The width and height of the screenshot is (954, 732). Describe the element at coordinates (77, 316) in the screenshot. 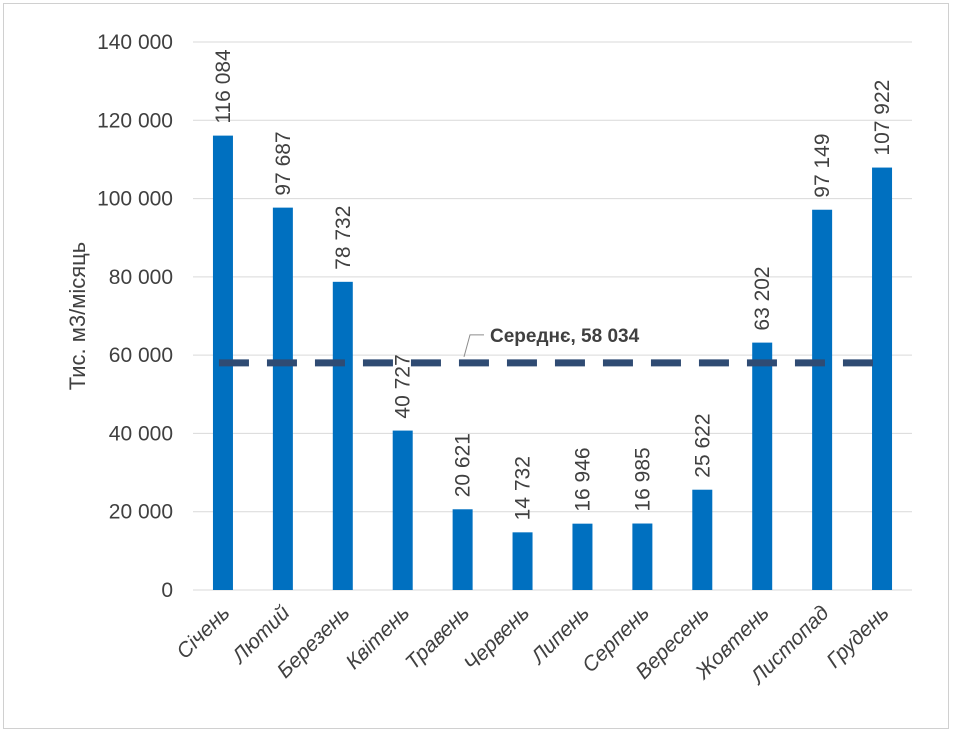

I see `y-axis-label: Тис. м3/місяць` at that location.